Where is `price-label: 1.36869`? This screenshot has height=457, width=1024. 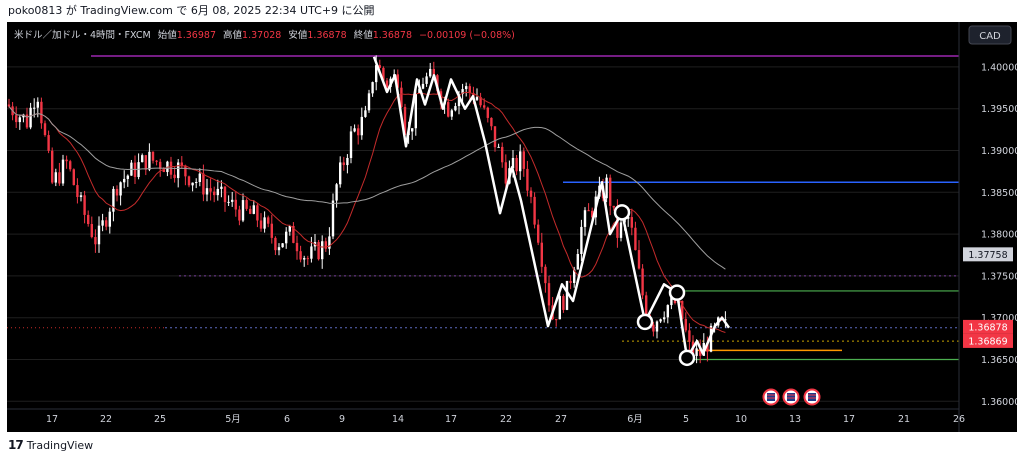 price-label: 1.36869 is located at coordinates (988, 340).